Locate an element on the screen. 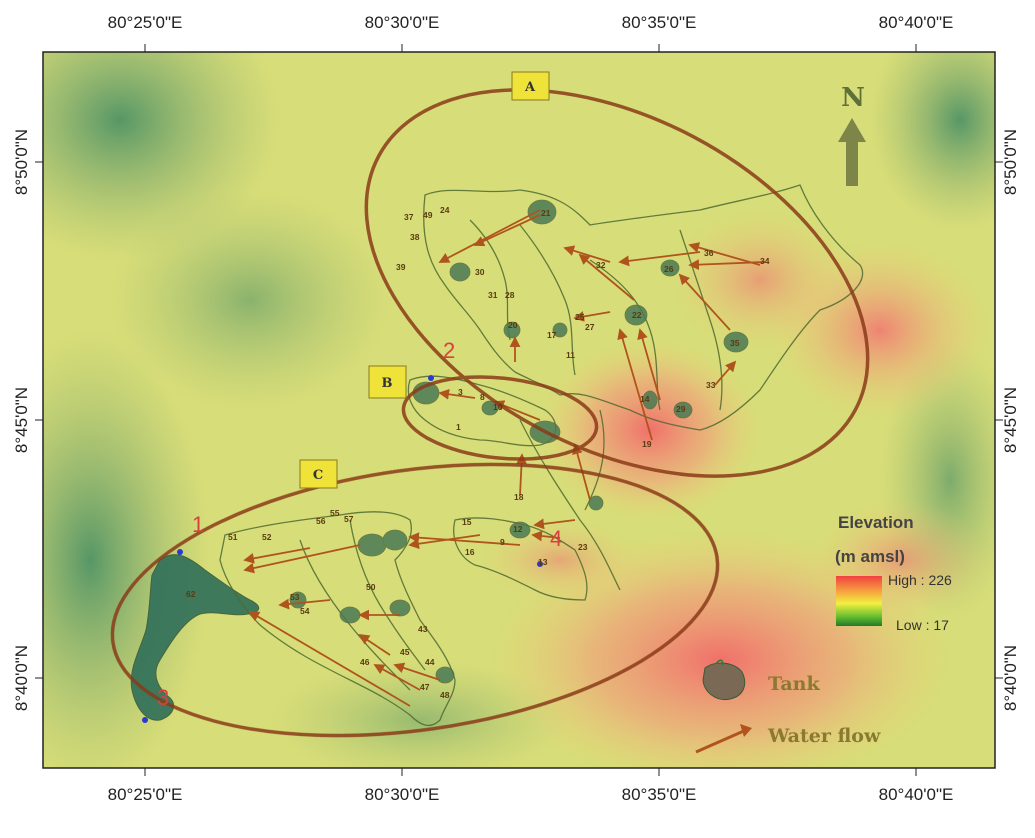 The image size is (1035, 838). tank-number: 1 is located at coordinates (458, 427).